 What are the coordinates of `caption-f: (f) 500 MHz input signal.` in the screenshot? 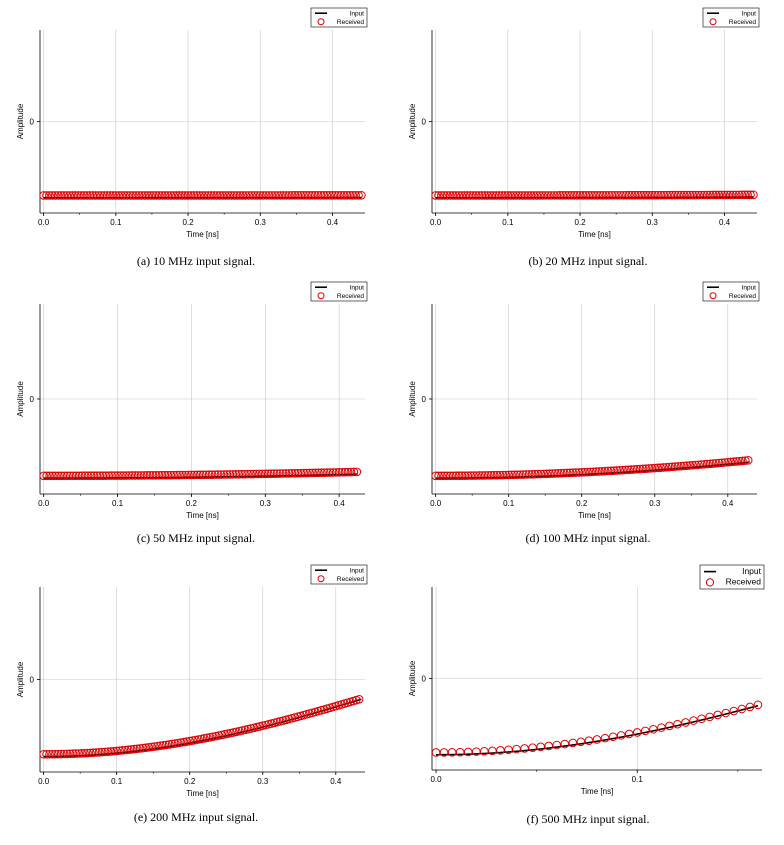 It's located at (588, 819).